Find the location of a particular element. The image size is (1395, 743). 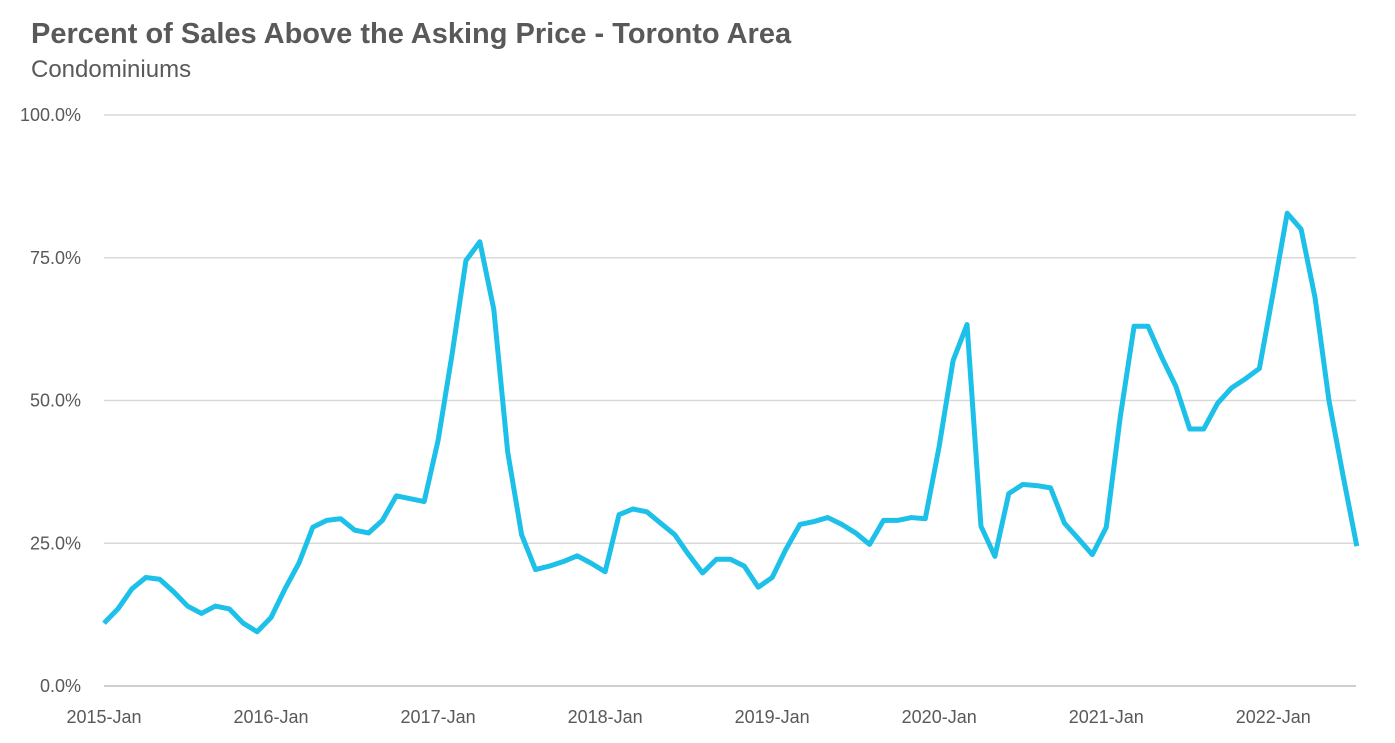

y-tick-label: 100.0% is located at coordinates (50, 115).